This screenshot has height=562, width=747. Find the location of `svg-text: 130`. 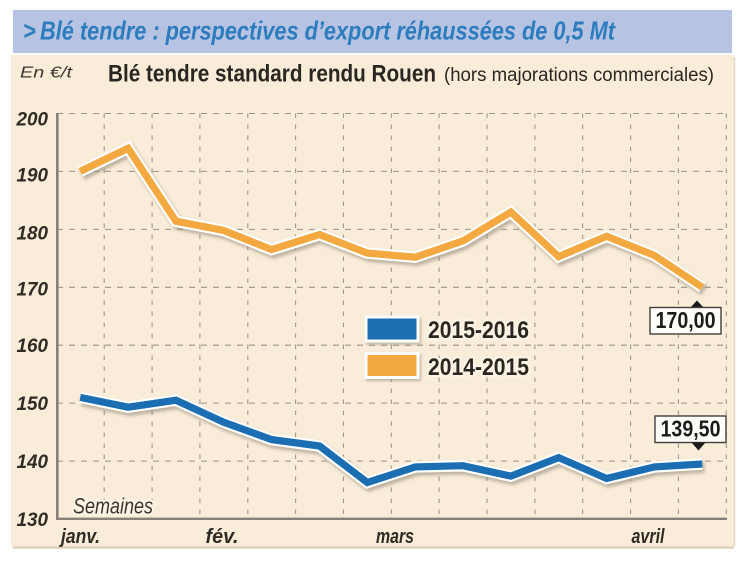

svg-text: 130 is located at coordinates (33, 520).